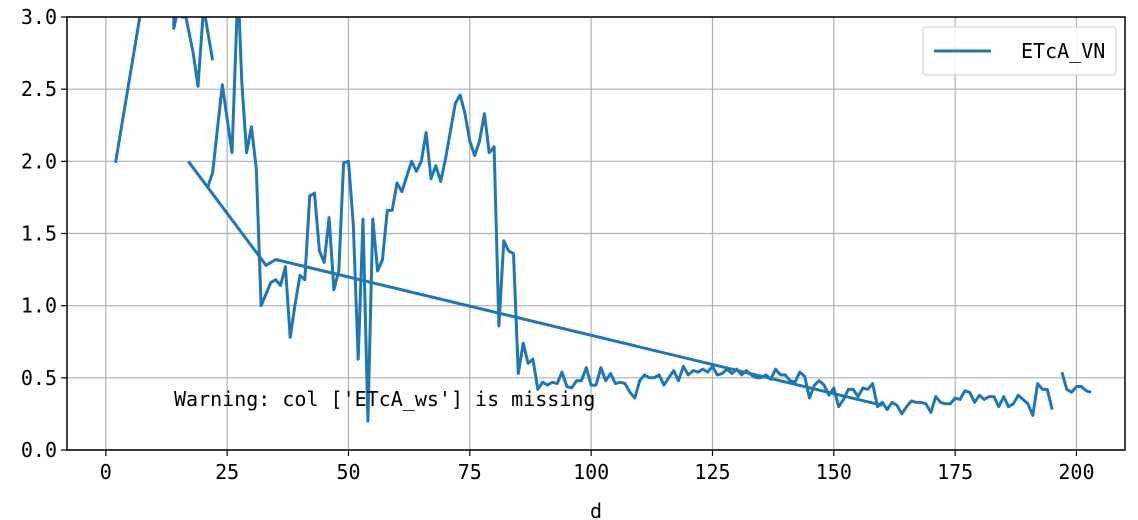  Describe the element at coordinates (39, 450) in the screenshot. I see `y-tick-label: 0.0` at that location.